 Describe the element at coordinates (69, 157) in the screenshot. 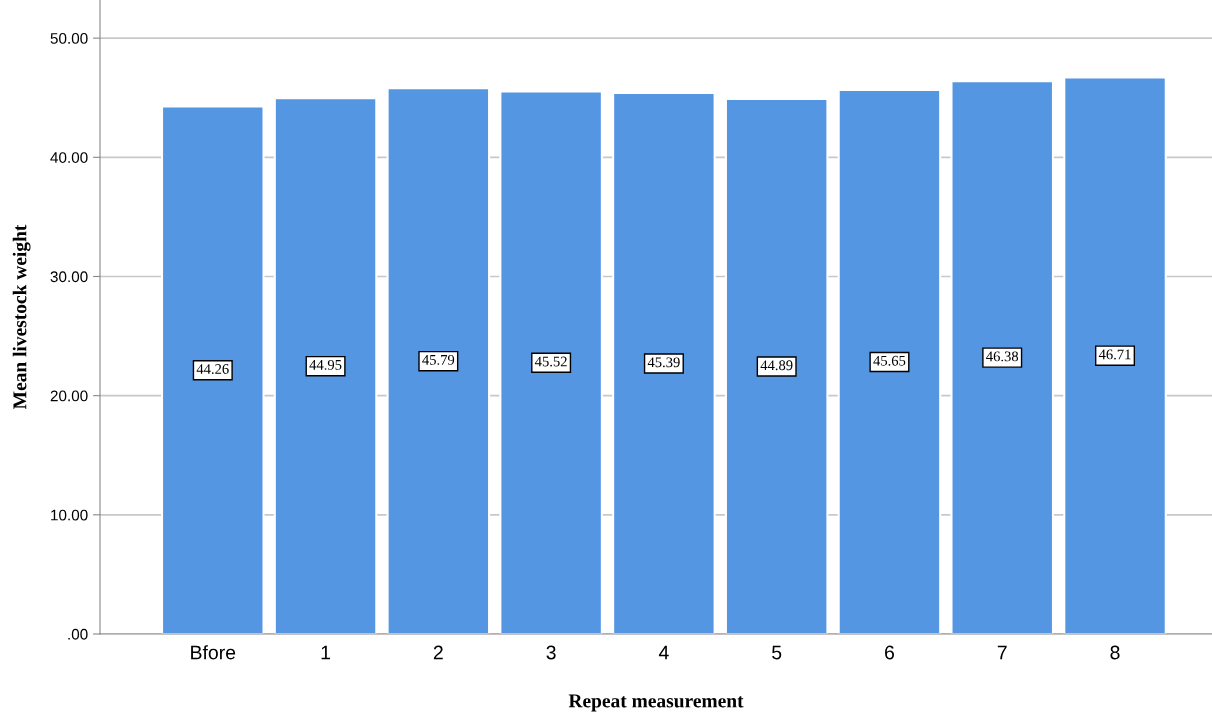

I see `y-tick-label: 40.00` at that location.